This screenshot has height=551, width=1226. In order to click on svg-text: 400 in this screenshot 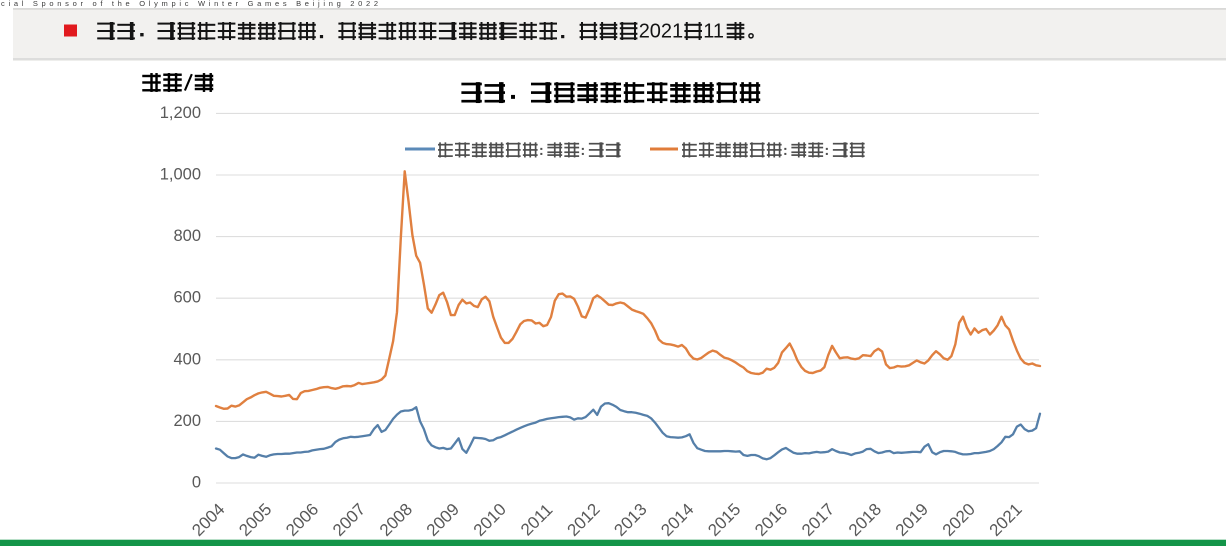, I will do `click(187, 359)`.